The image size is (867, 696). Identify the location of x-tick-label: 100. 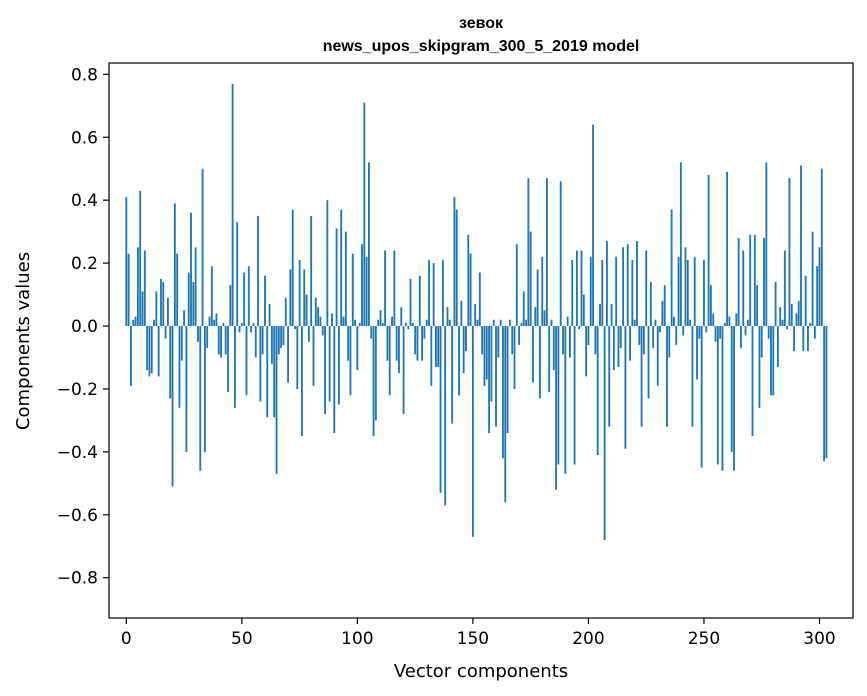
(357, 639).